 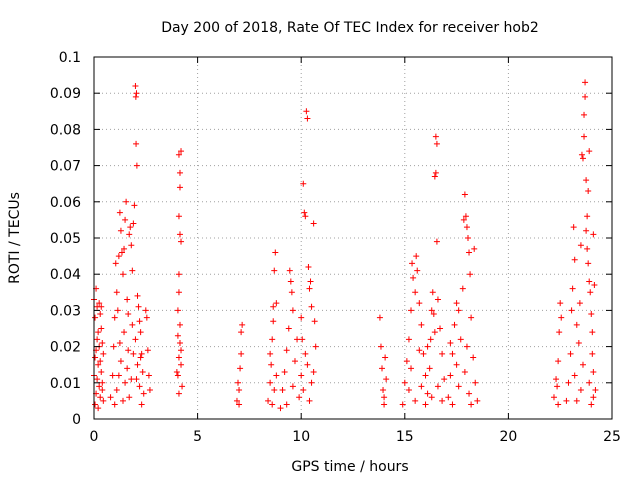 What do you see at coordinates (65, 384) in the screenshot?
I see `y-tick-label: 0.01` at bounding box center [65, 384].